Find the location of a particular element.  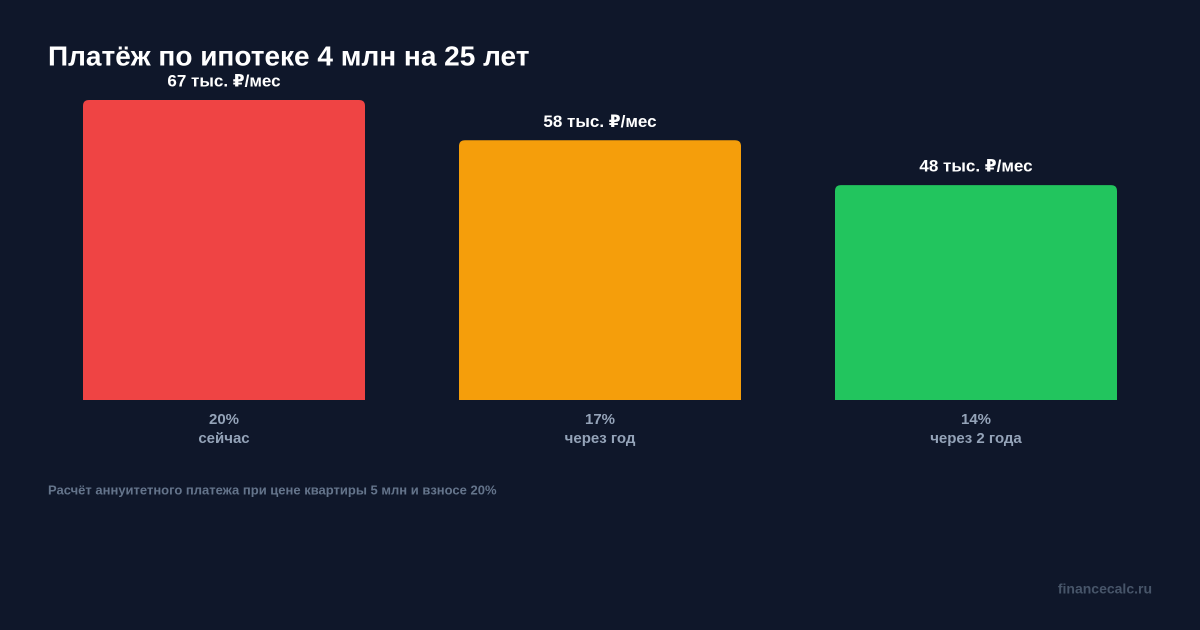

x-tick-label: через 2 года is located at coordinates (976, 438).